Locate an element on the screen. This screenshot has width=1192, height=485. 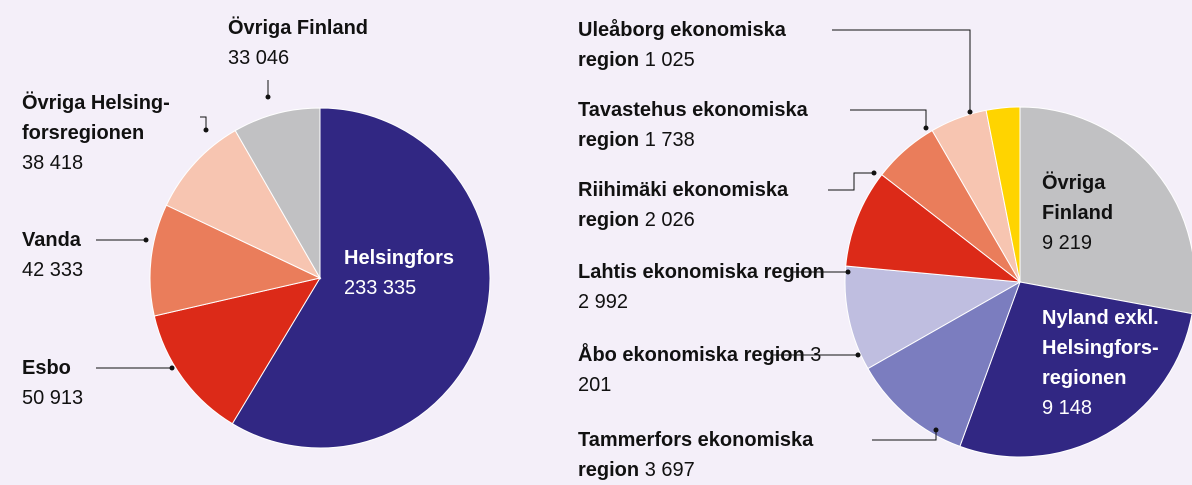
slice-label: Uleåborg ekonomiska region 1 025 is located at coordinates (708, 45).